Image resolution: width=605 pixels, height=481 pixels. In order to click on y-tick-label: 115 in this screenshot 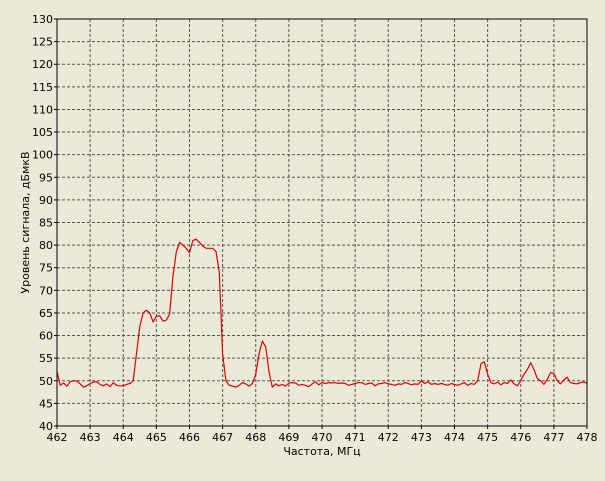, I will do `click(42, 87)`.